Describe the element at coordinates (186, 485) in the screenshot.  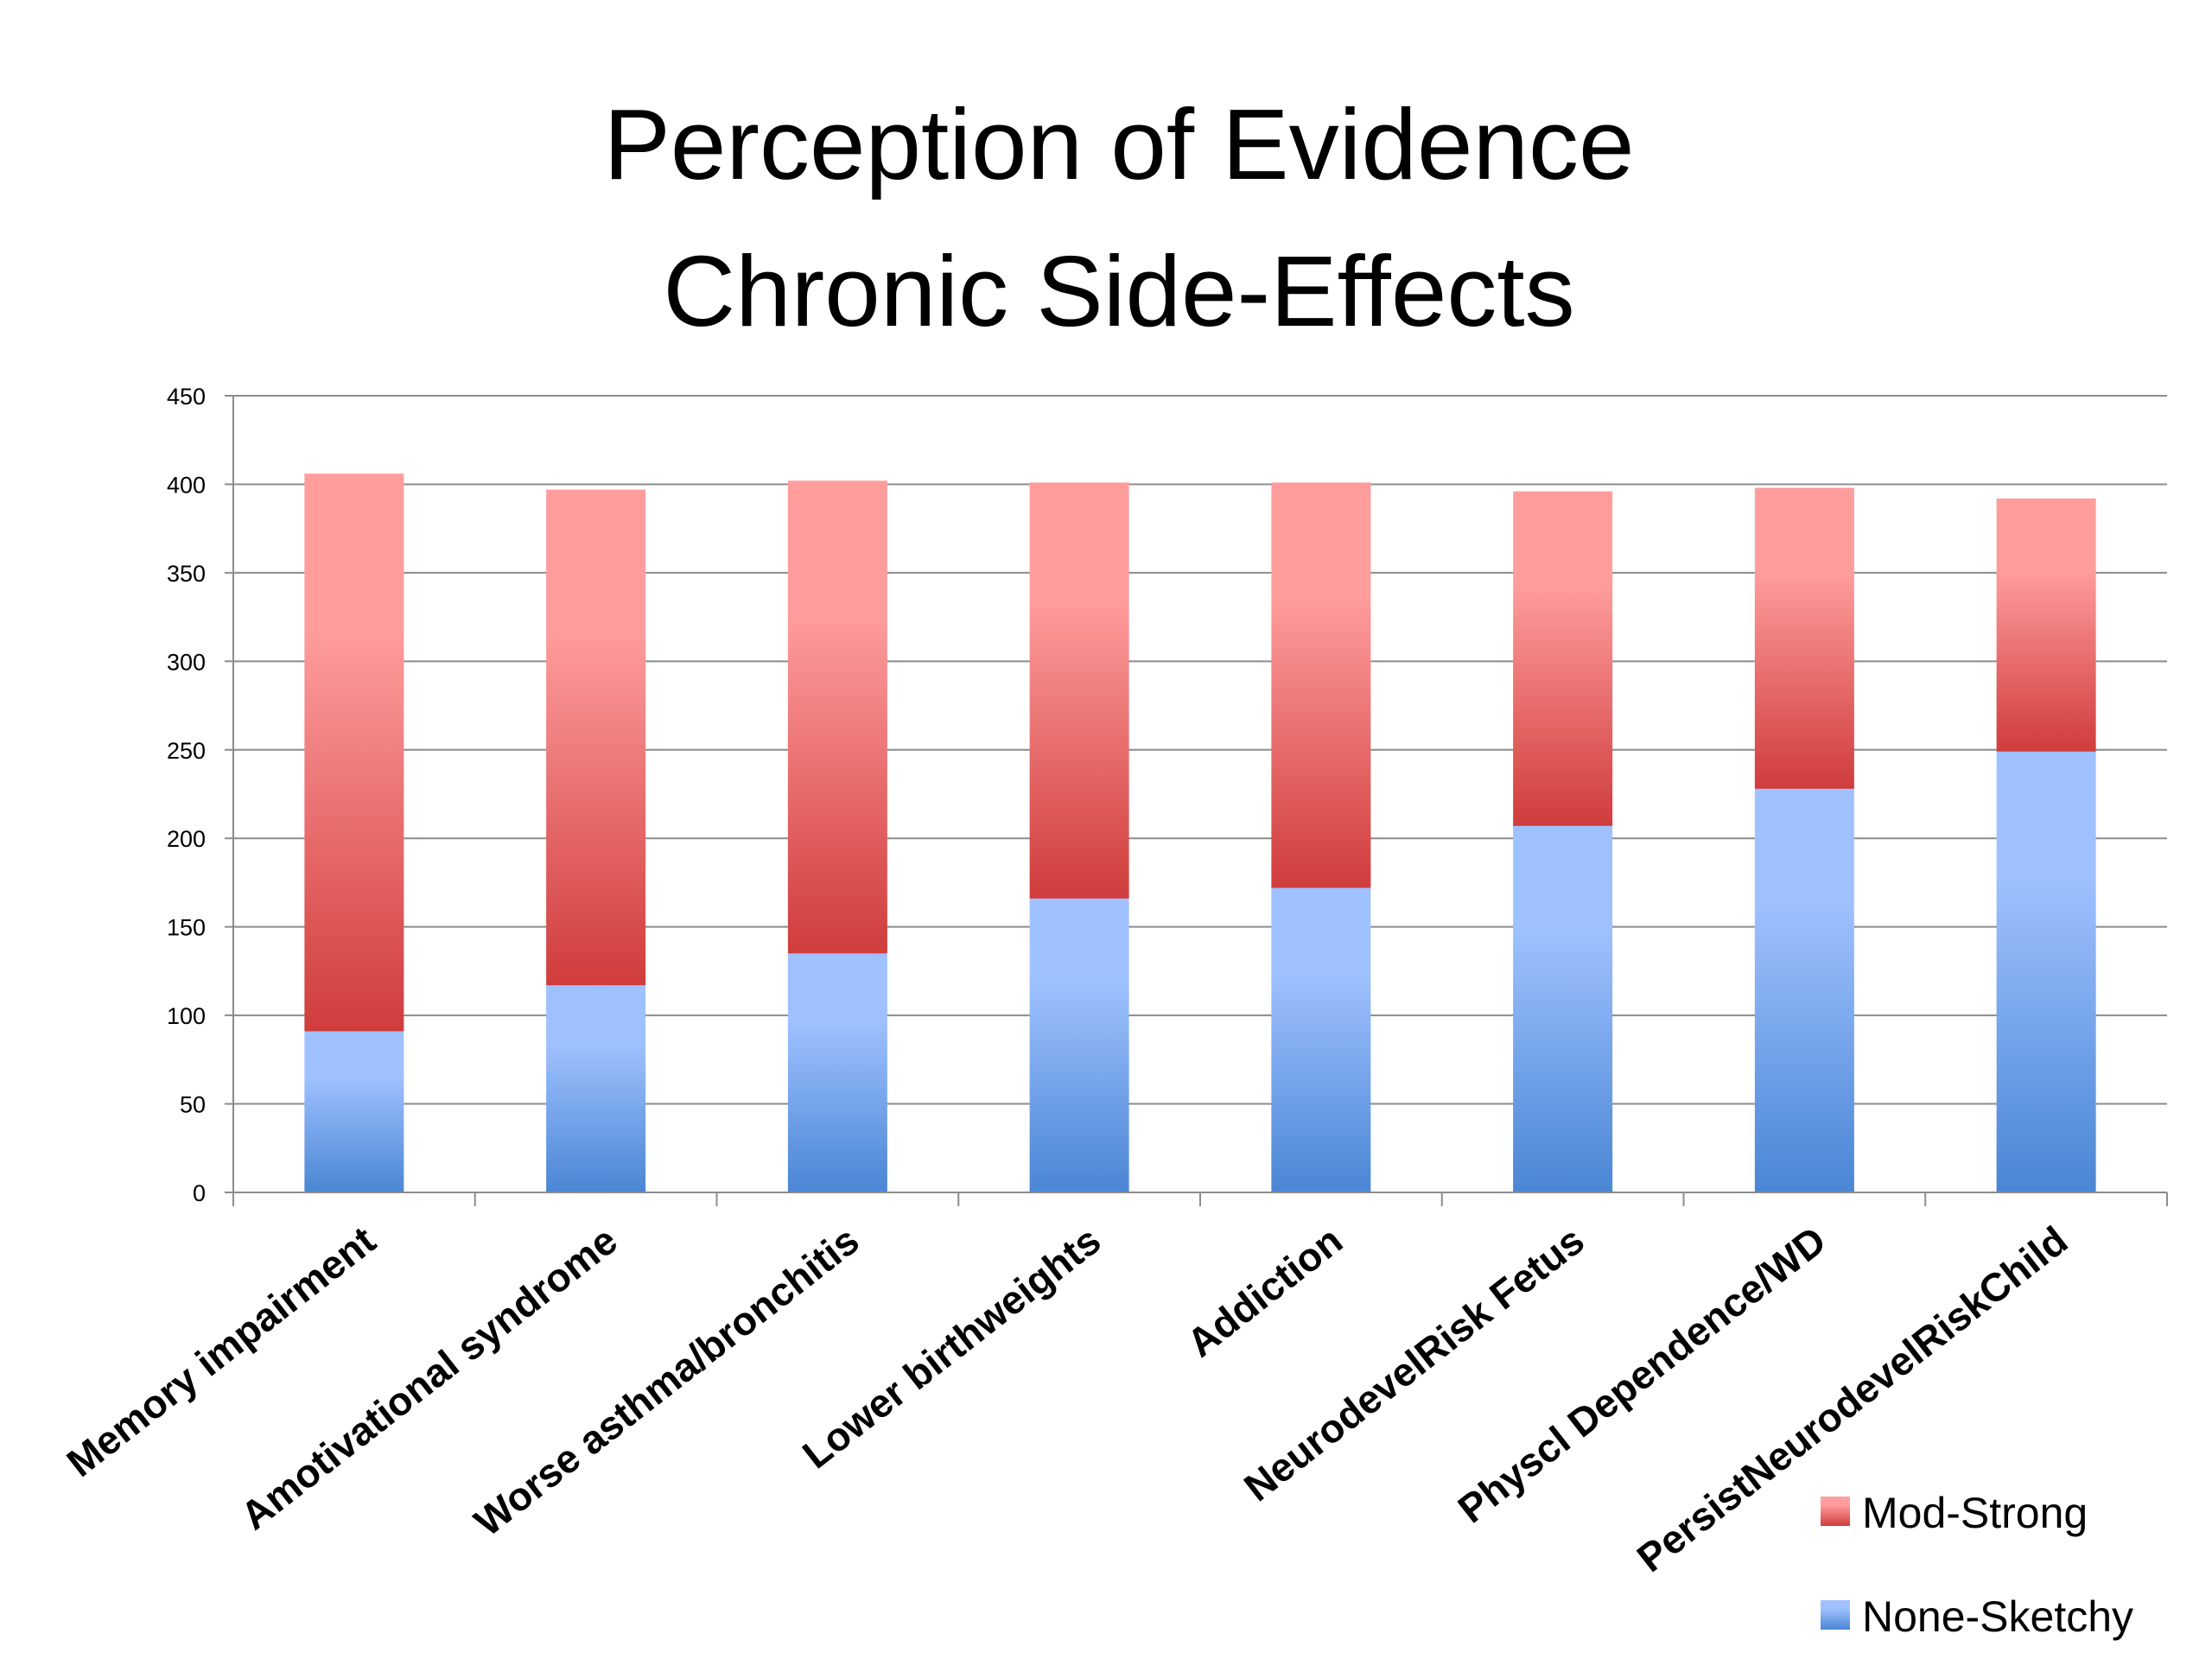
I see `y-tick-label: 400` at that location.